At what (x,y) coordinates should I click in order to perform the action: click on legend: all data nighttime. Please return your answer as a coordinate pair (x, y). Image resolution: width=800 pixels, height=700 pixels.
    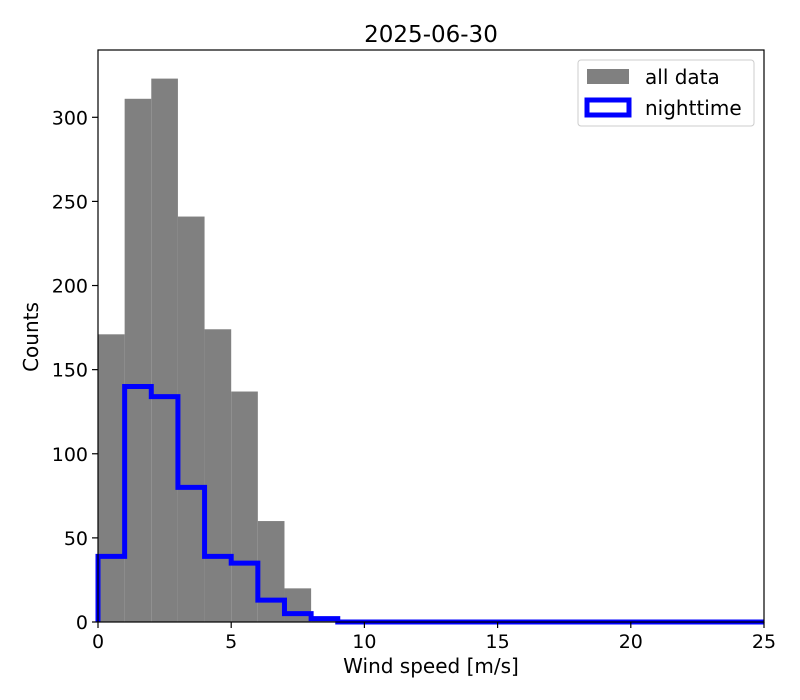
    Looking at the image, I should click on (666, 93).